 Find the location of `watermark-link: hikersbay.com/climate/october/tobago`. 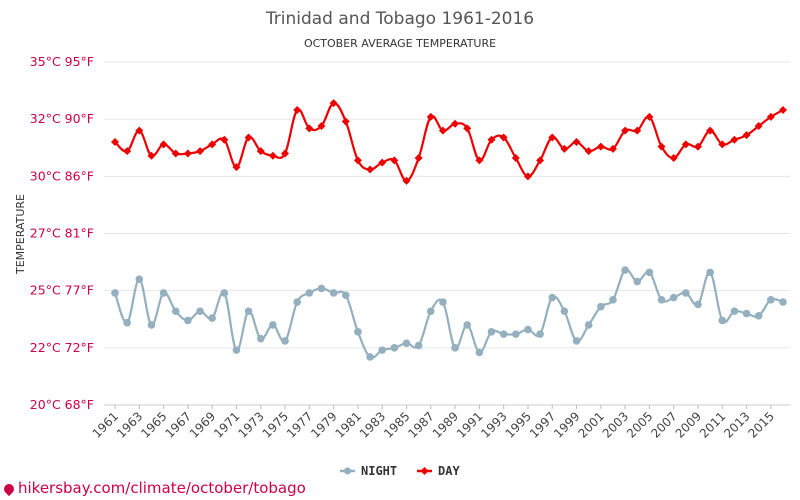

watermark-link: hikersbay.com/climate/october/tobago is located at coordinates (153, 488).